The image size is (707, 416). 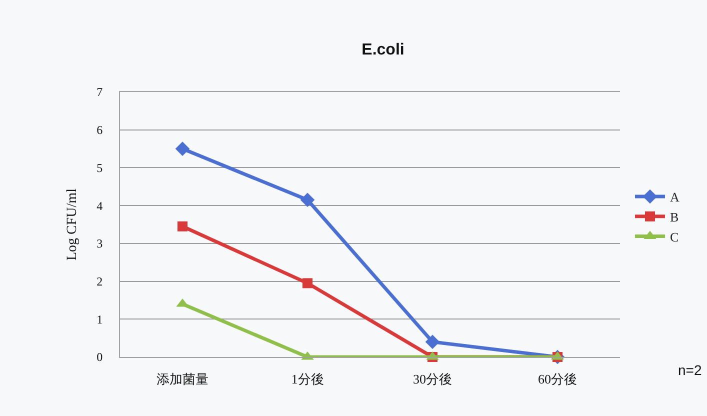 What do you see at coordinates (99, 243) in the screenshot?
I see `y-tick-label: 3` at bounding box center [99, 243].